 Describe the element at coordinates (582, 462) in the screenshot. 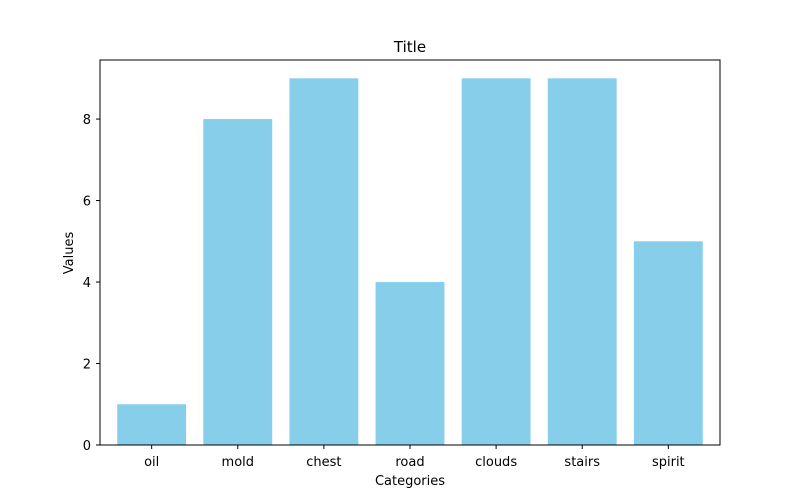

I see `x-tick-label: stairs` at that location.